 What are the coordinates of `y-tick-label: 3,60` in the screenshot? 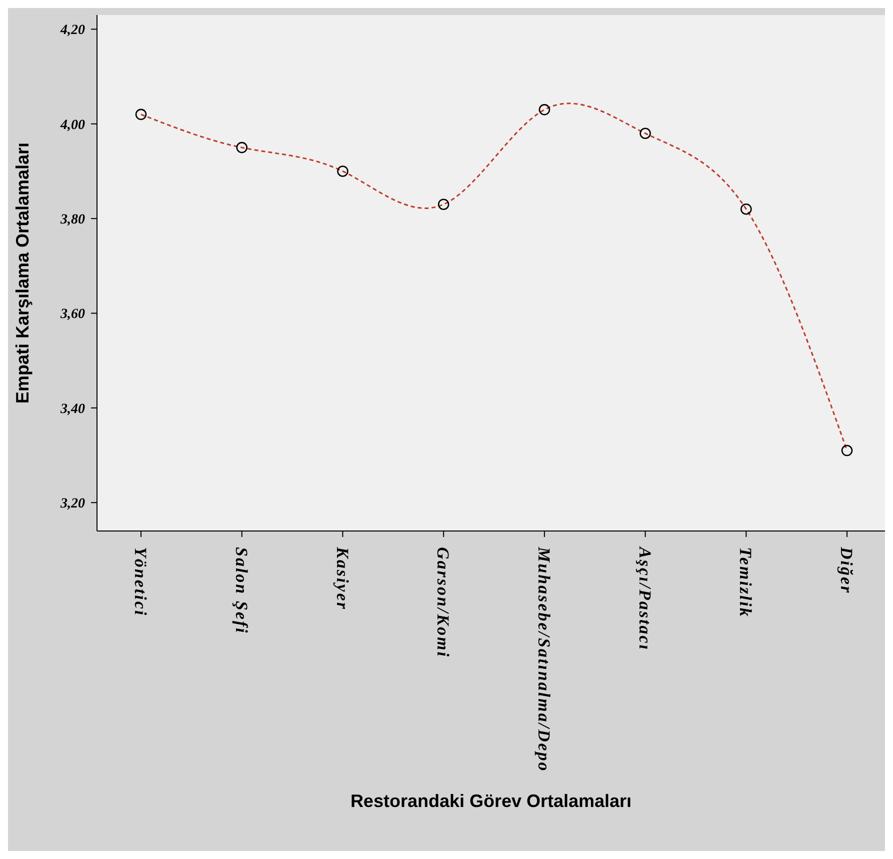 It's located at (72, 314).